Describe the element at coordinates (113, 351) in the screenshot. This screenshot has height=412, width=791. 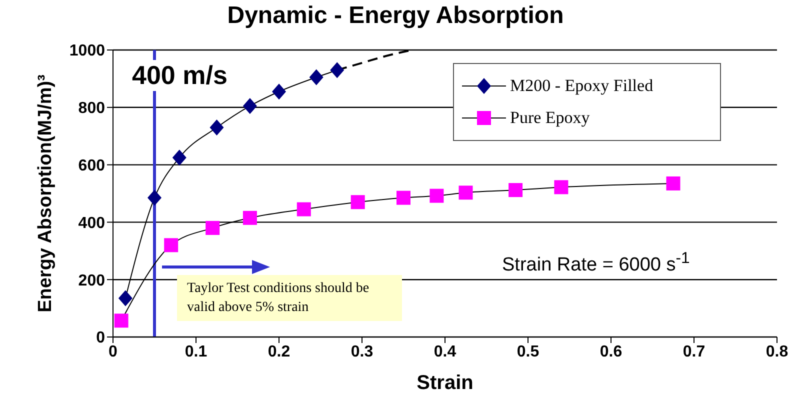
I see `x-tick-label: 0` at that location.